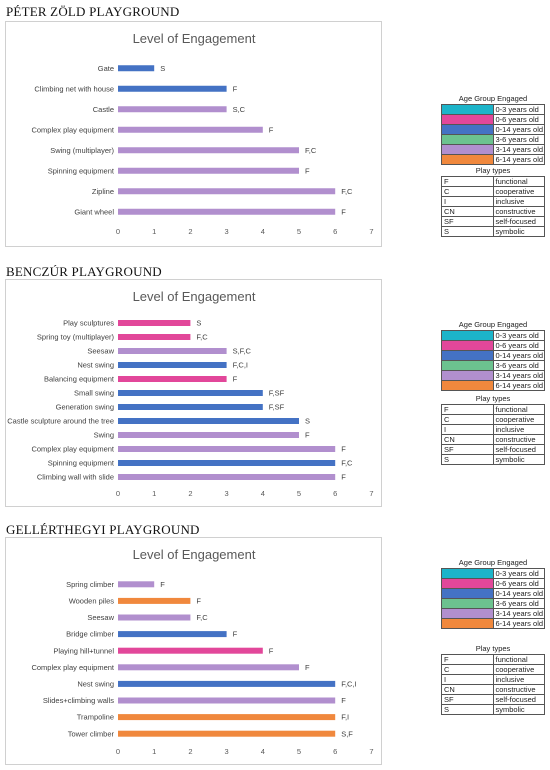 Image resolution: width=550 pixels, height=770 pixels. I want to click on category-label: Gate, so click(106, 68).